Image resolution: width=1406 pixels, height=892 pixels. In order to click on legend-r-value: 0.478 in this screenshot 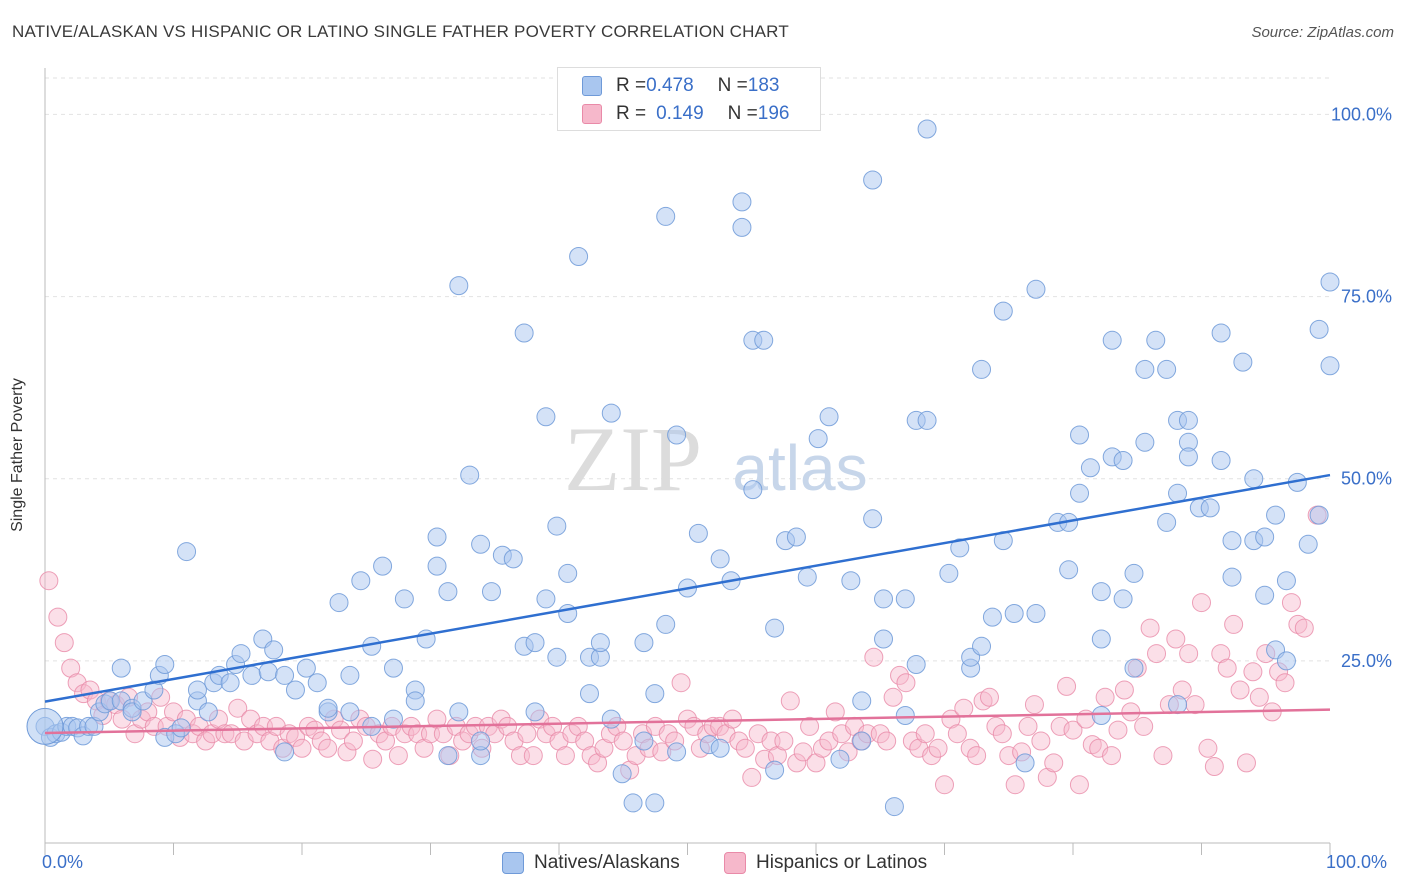, I will do `click(670, 85)`.